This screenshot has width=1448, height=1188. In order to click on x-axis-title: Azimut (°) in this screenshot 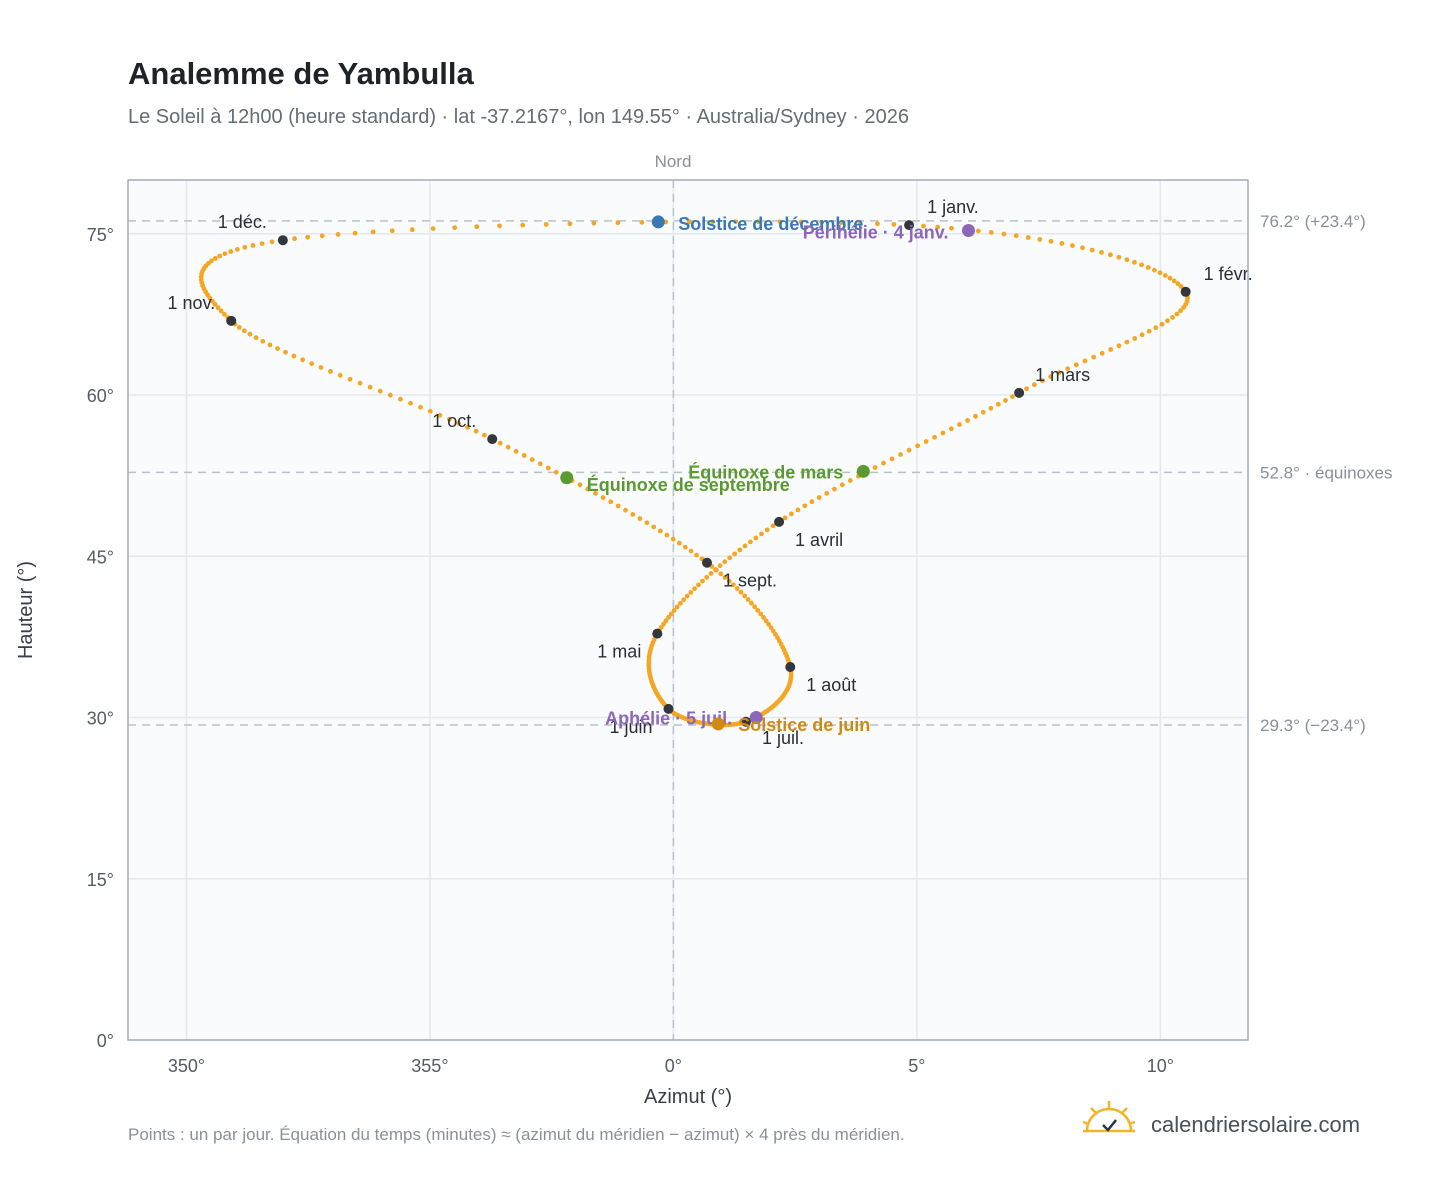, I will do `click(688, 1097)`.